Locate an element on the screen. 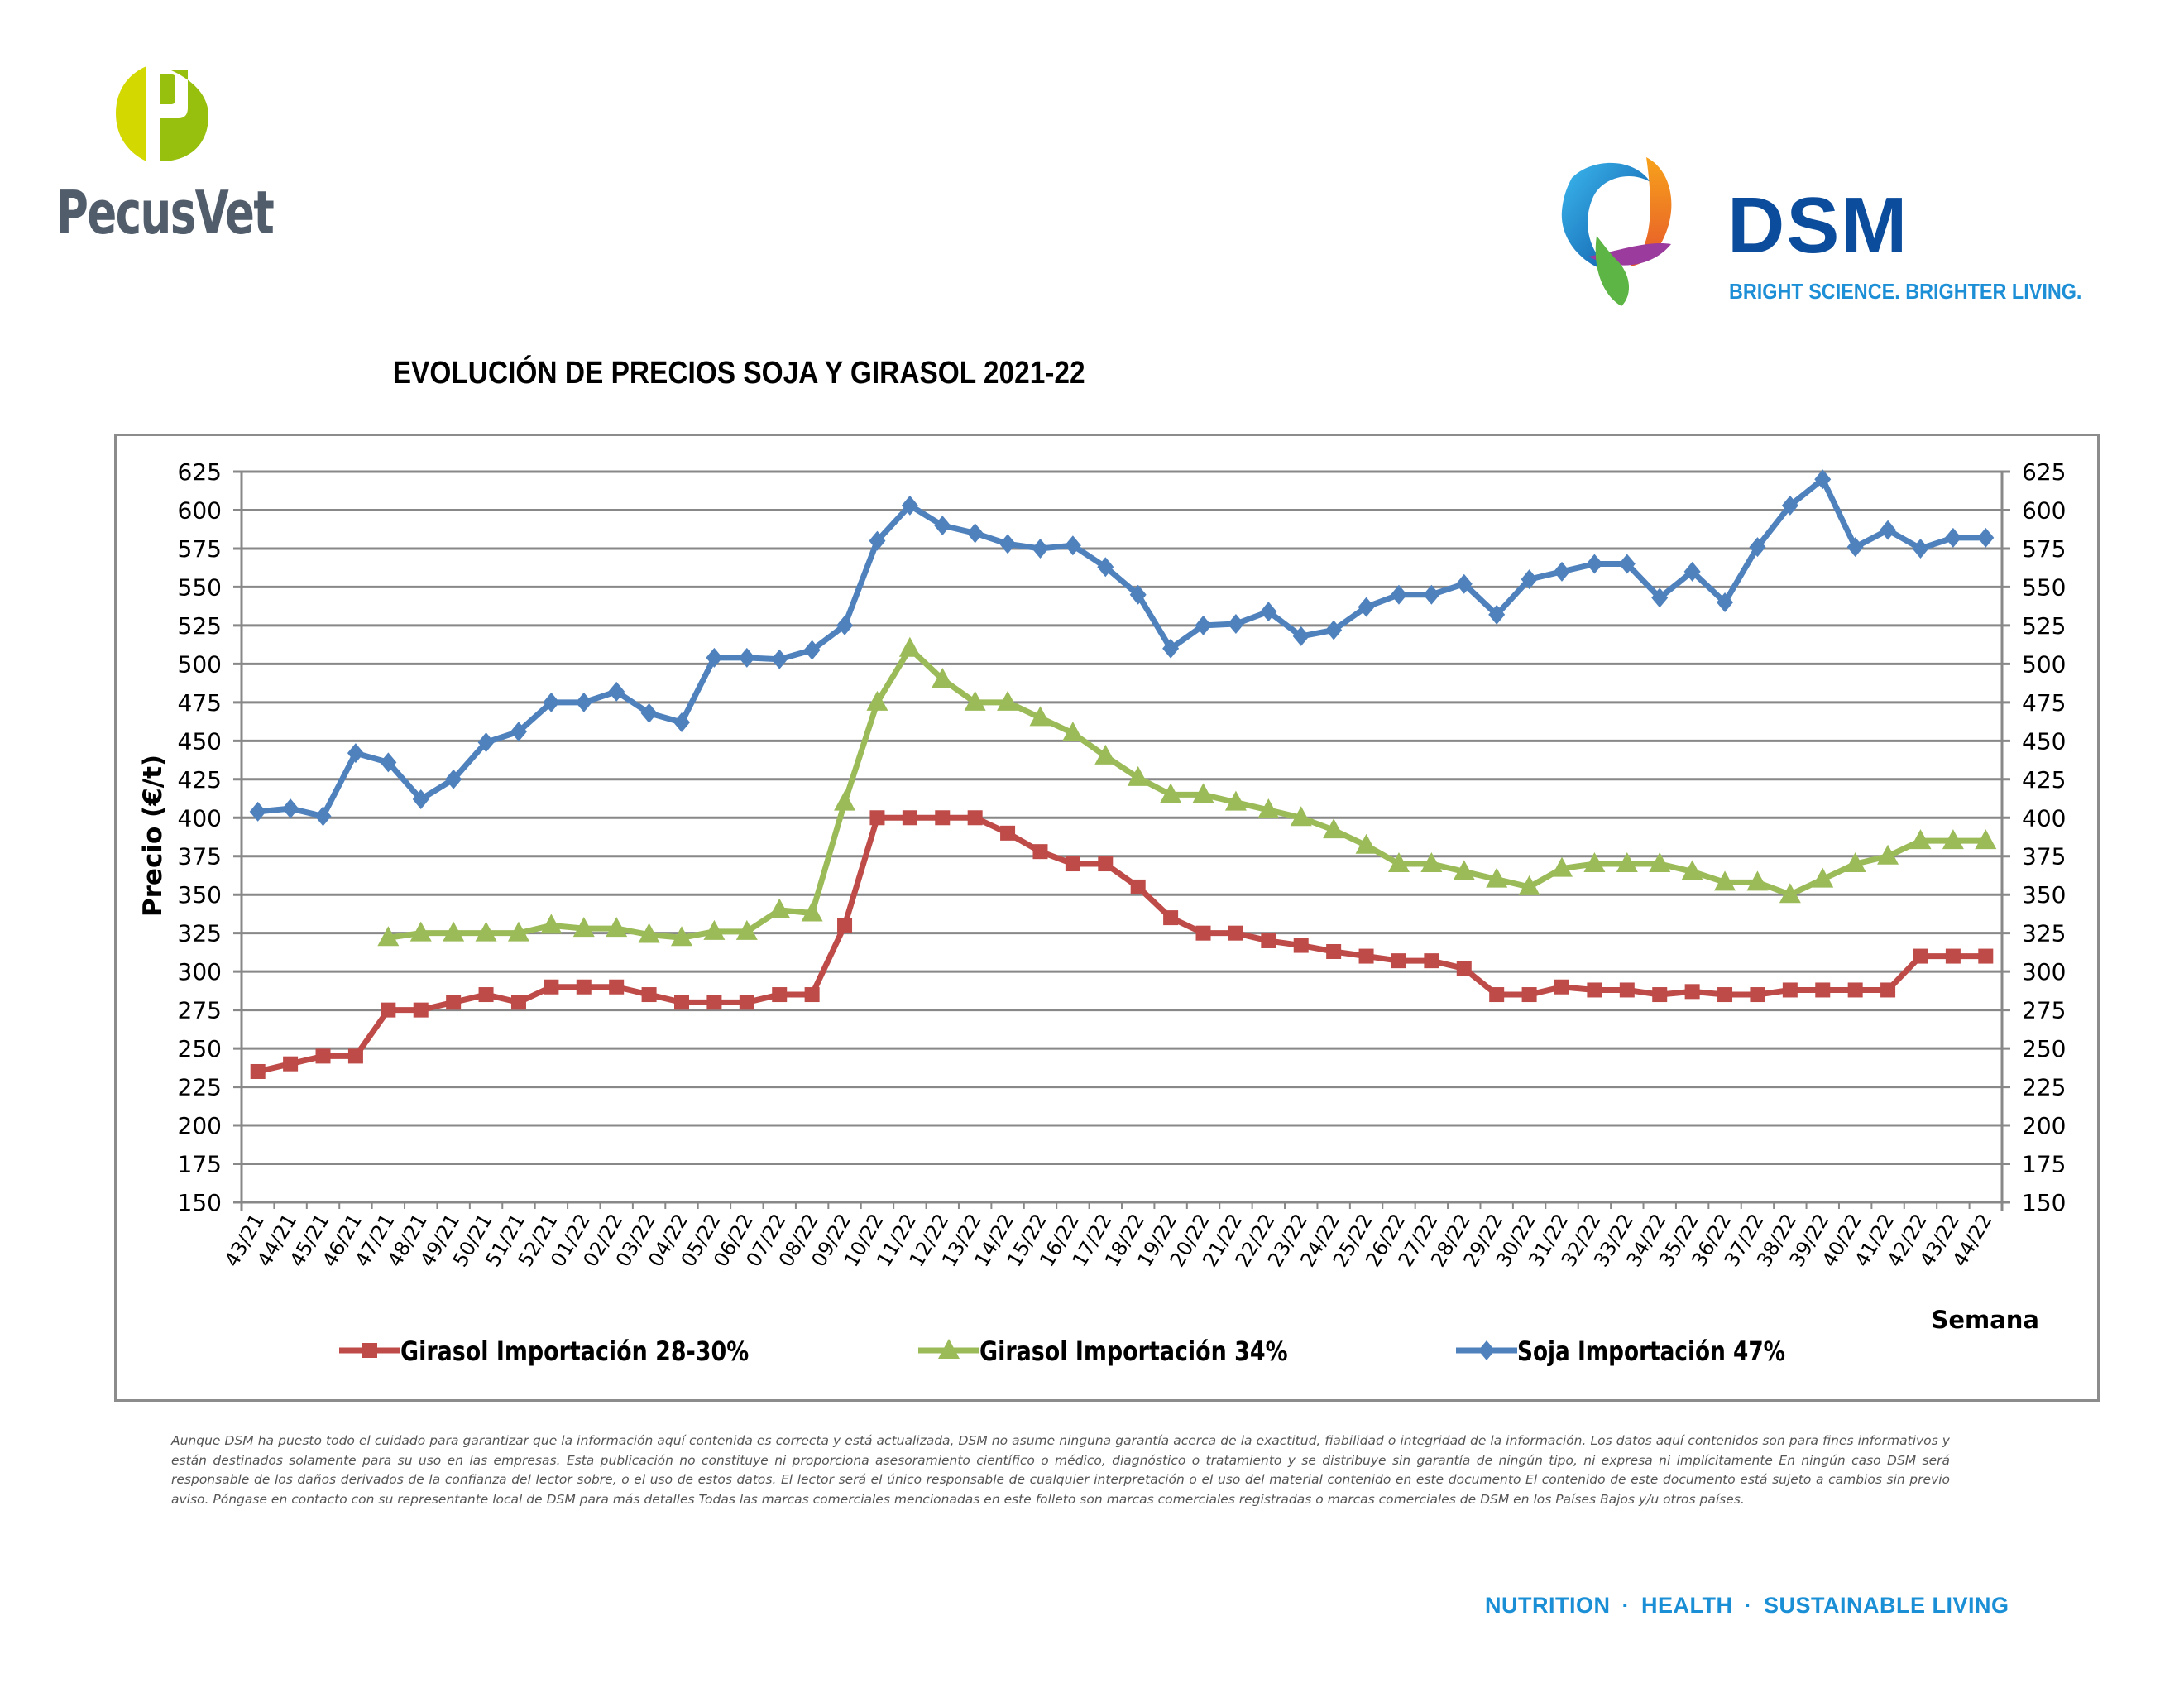 The image size is (2184, 1688). y-tick-label-left: 175 is located at coordinates (200, 1164).